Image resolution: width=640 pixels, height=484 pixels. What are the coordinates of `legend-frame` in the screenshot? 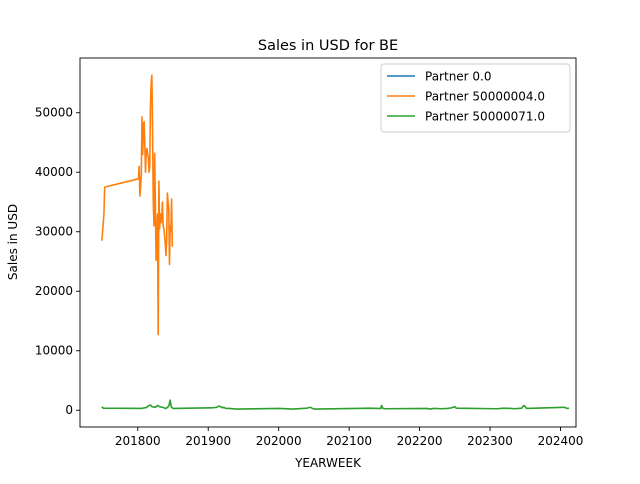 It's located at (475, 98).